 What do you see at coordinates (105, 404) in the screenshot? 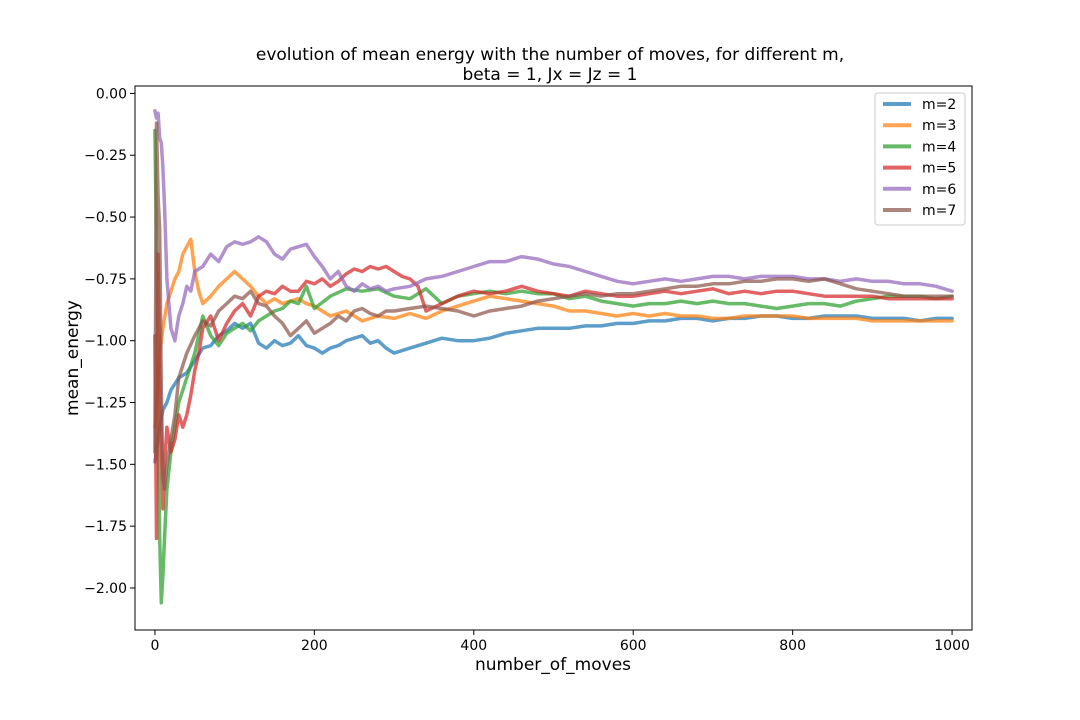
I see `y-tick-label: −1.25` at bounding box center [105, 404].